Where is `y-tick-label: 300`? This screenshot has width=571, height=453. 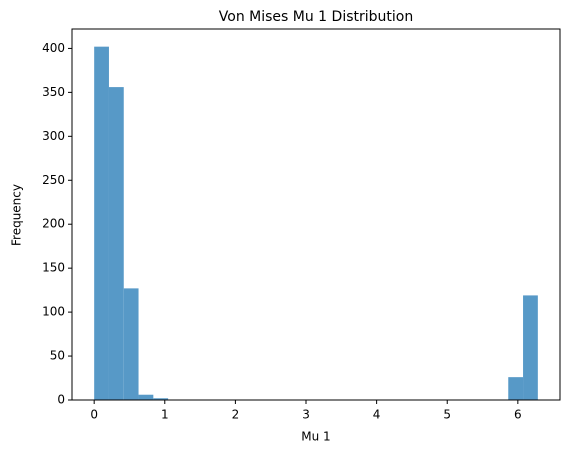
y-tick-label: 300 is located at coordinates (53, 136).